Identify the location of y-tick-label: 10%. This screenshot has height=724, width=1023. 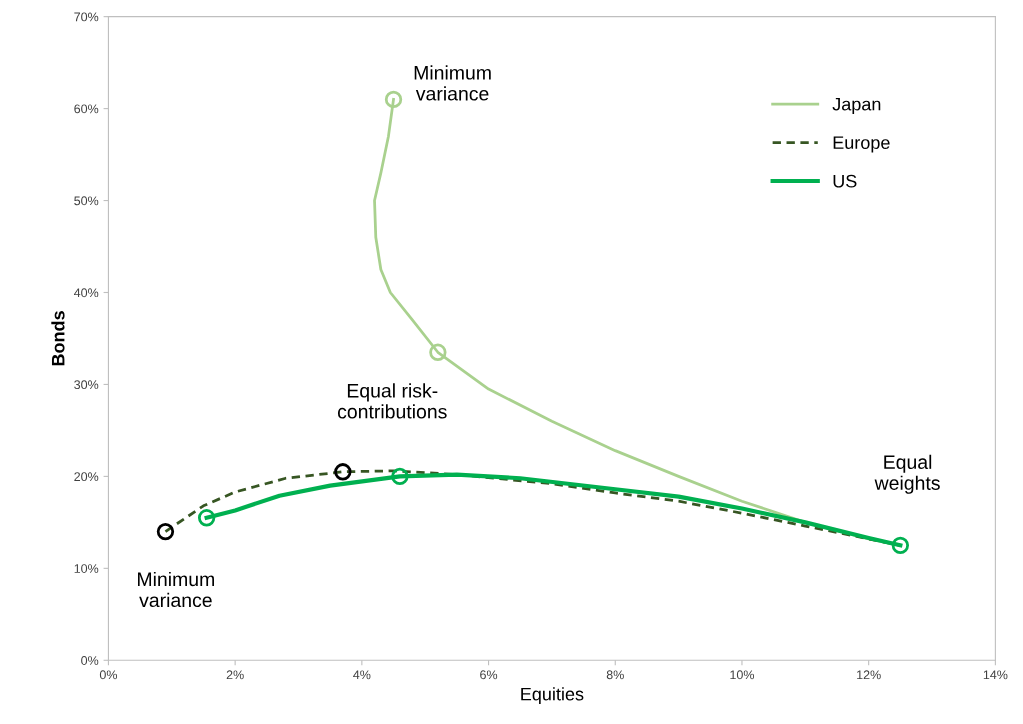
(86, 568).